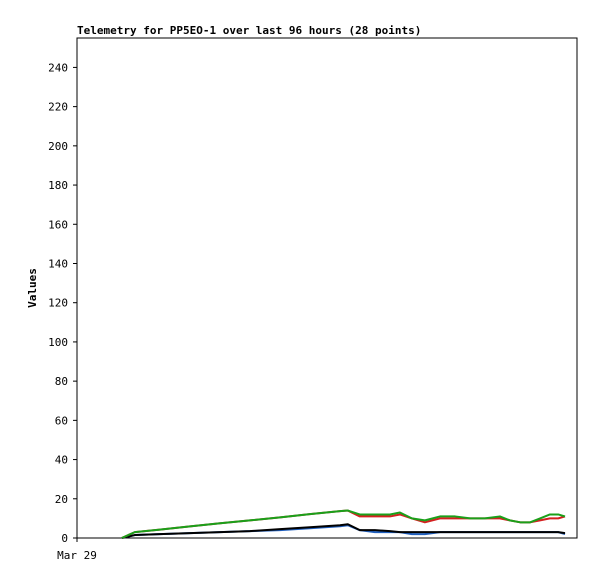  What do you see at coordinates (32, 288) in the screenshot?
I see `y-axis-label: Values` at bounding box center [32, 288].